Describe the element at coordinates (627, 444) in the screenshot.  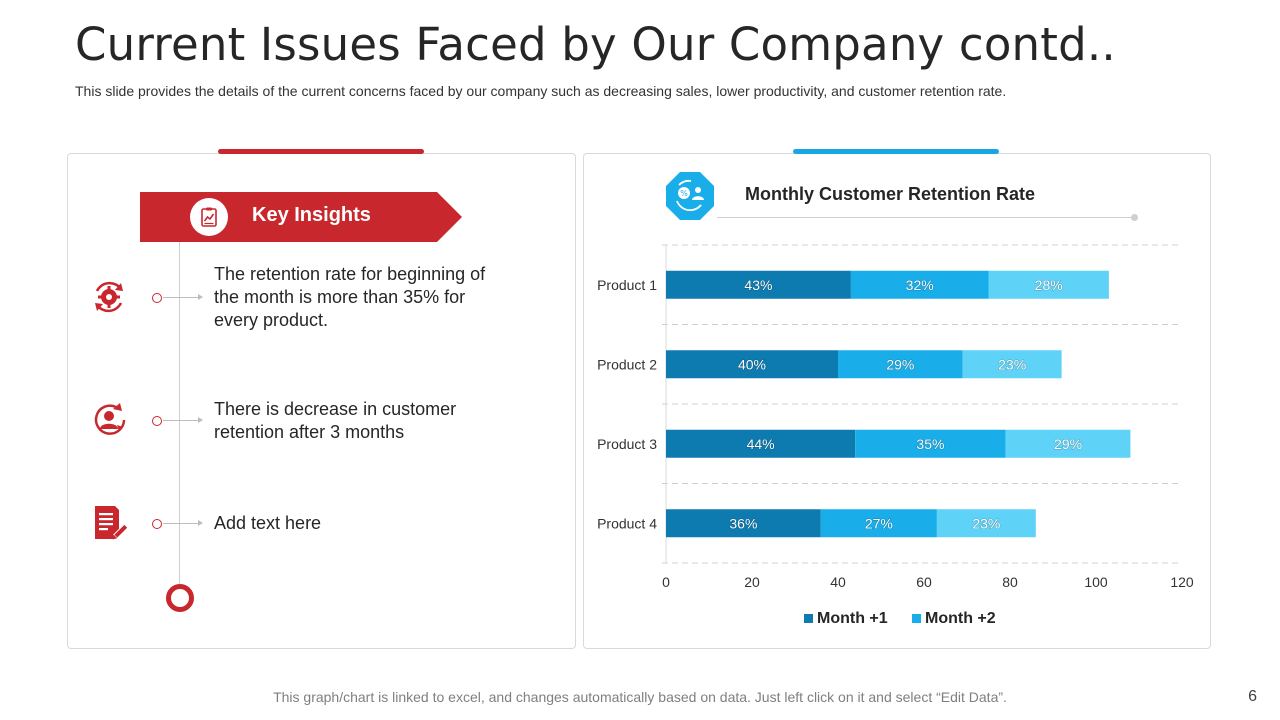
I see `category-label: Product 3` at that location.